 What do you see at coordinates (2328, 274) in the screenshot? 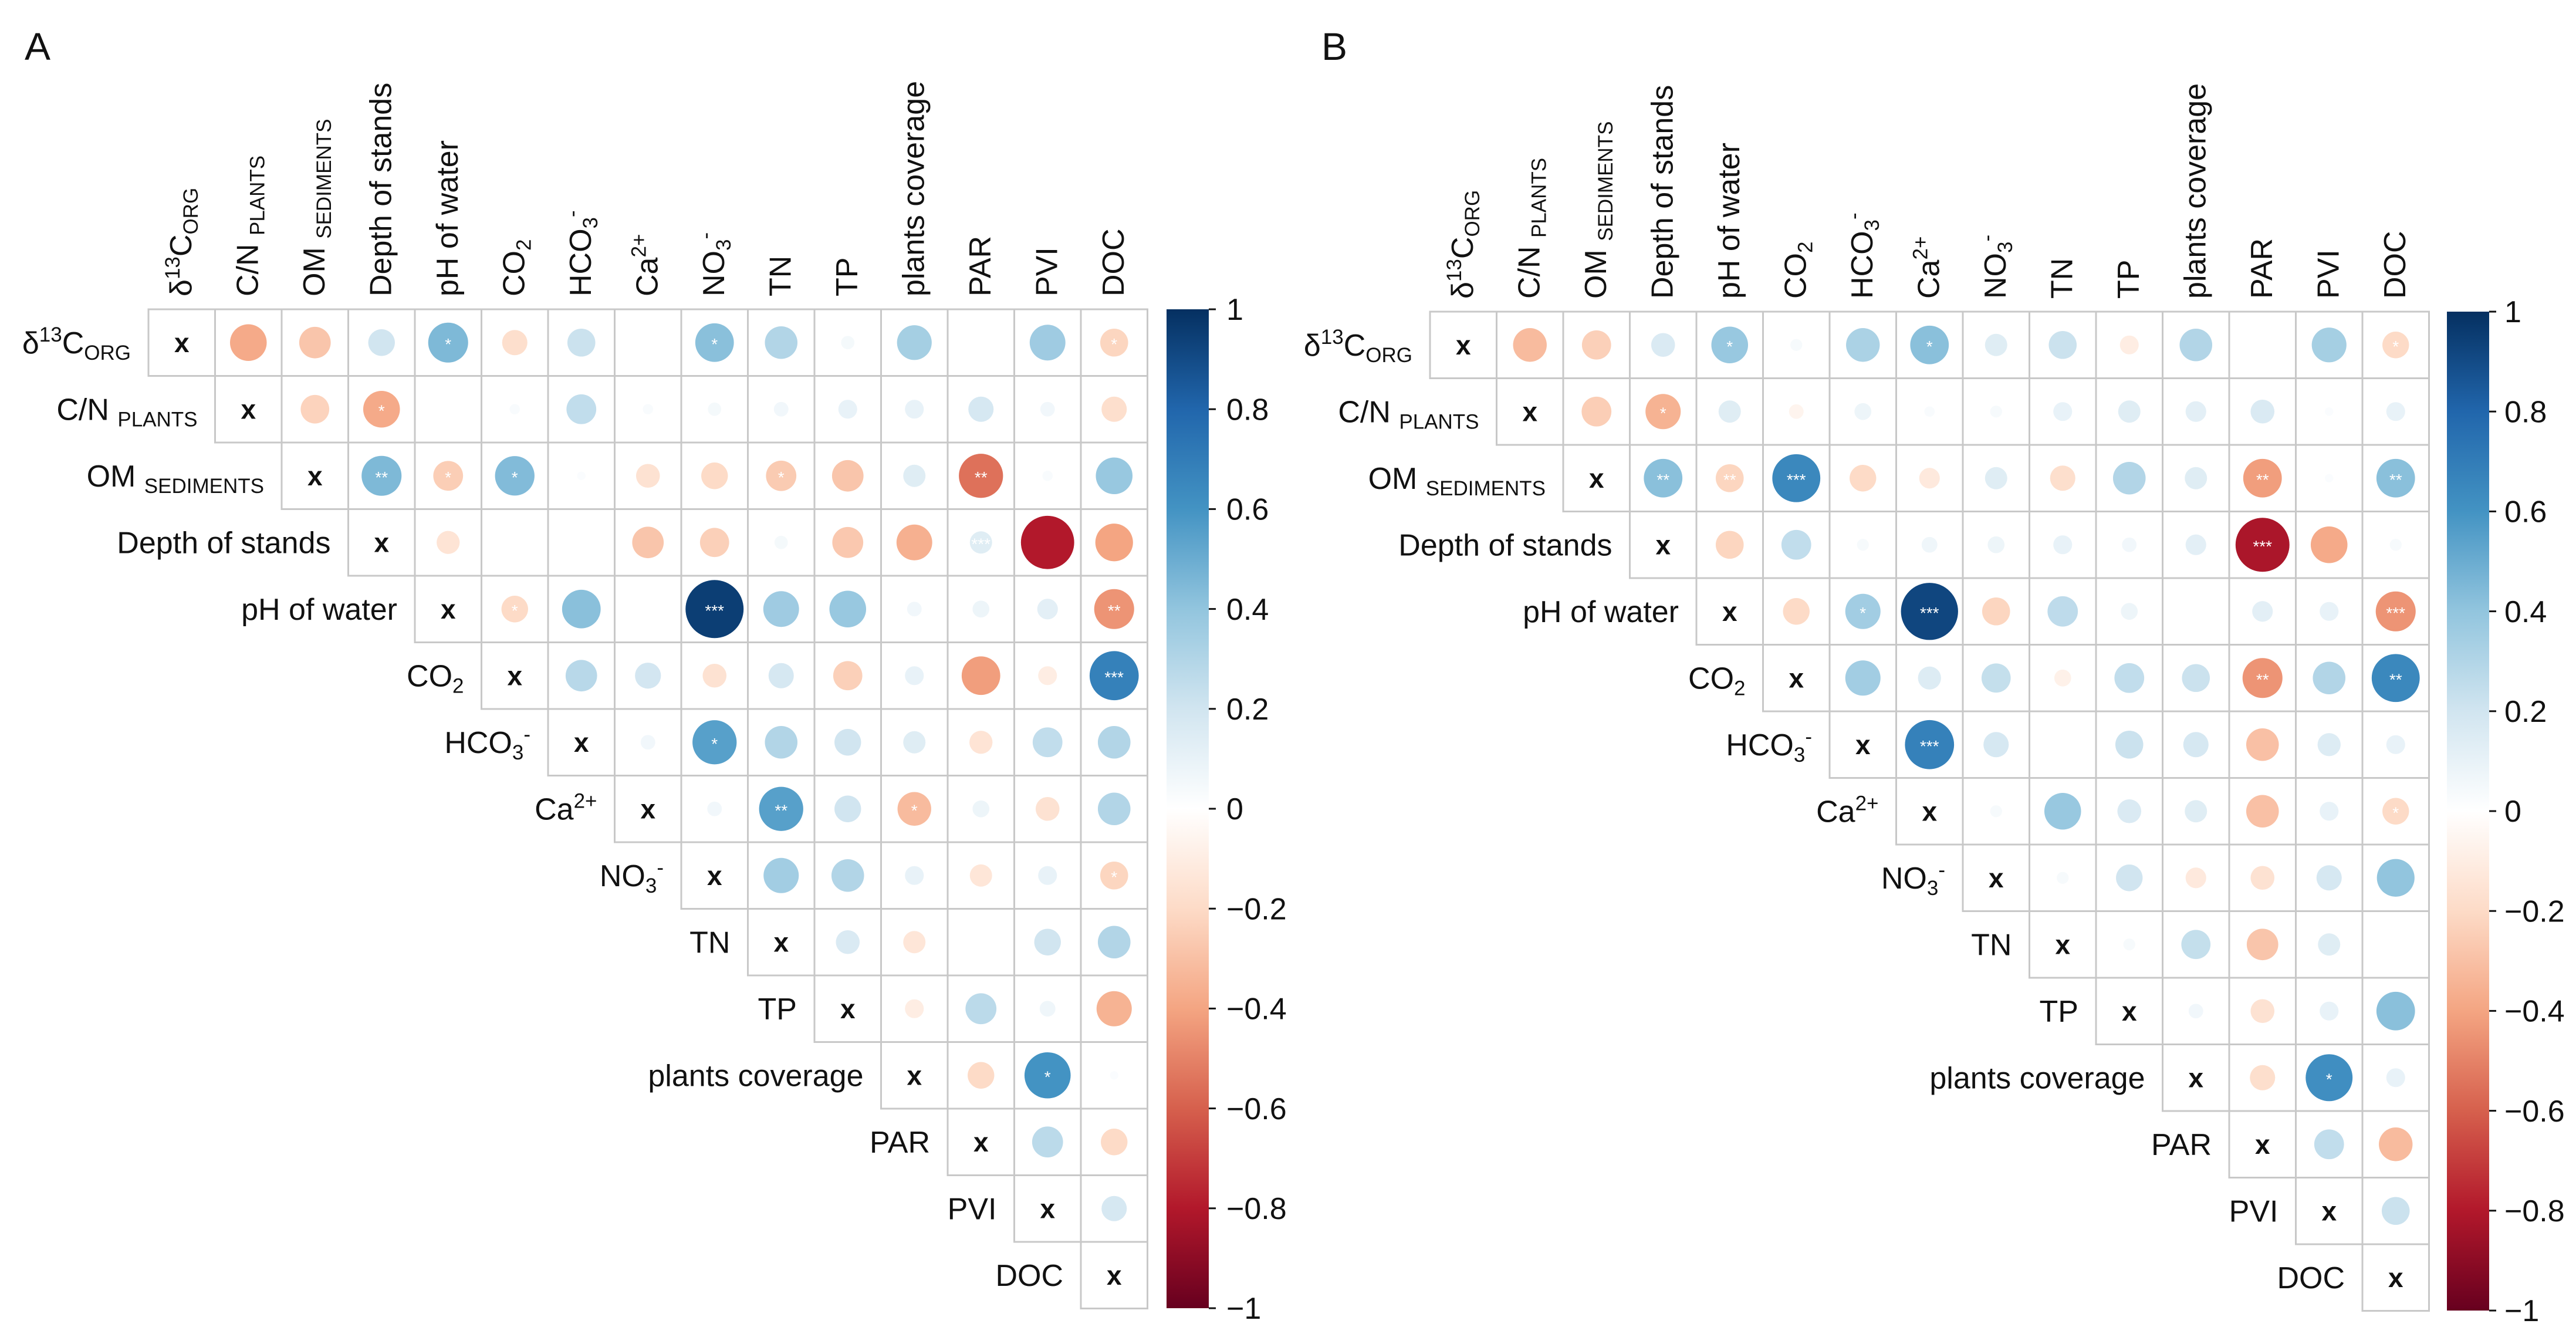
I see `label-part: PVI` at bounding box center [2328, 274].